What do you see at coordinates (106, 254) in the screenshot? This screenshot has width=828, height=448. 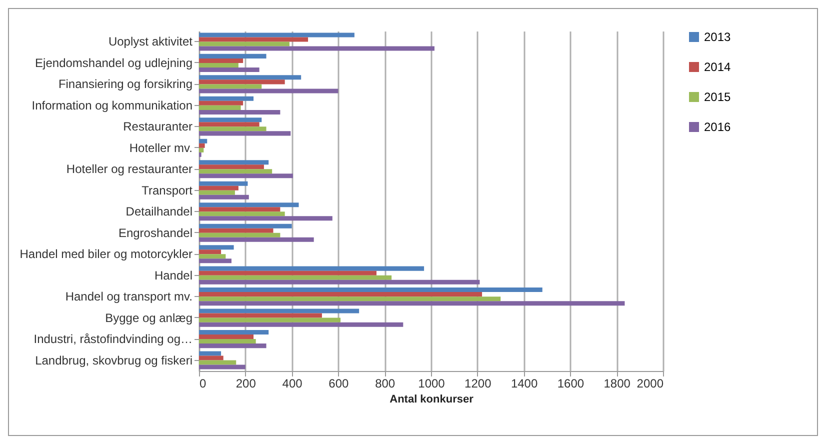 I see `y-tick-label: Handel med biler og motorcykler` at bounding box center [106, 254].